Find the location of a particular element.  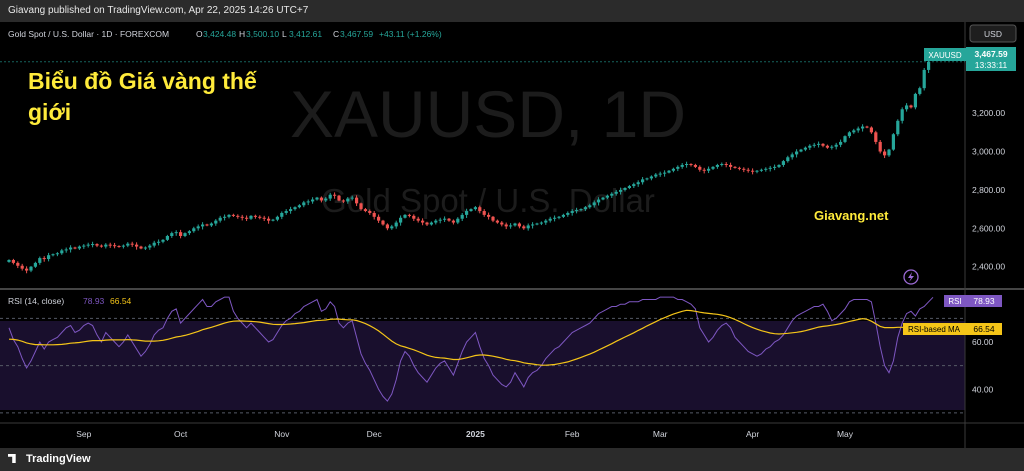

time-tick-label: Feb is located at coordinates (572, 434).